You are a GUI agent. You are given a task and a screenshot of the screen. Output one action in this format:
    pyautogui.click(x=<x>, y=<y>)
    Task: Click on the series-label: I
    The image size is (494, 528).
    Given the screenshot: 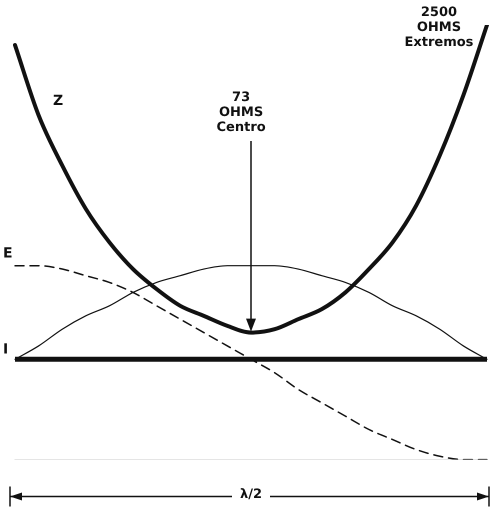 What is the action you would take?
    pyautogui.click(x=5, y=349)
    